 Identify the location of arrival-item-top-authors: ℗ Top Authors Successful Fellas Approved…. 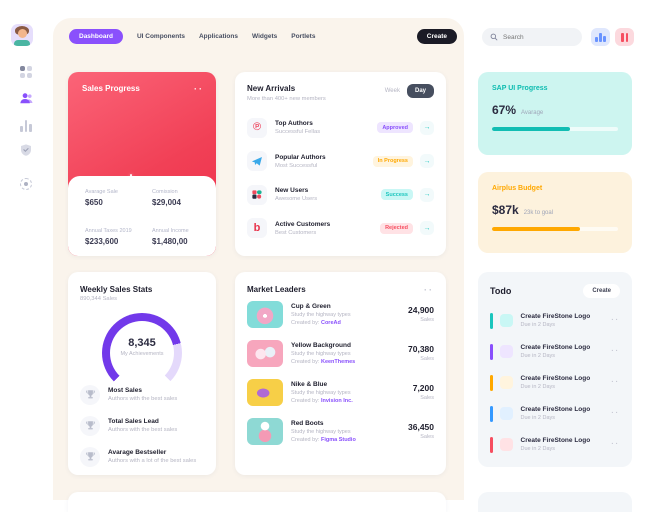
(340, 128).